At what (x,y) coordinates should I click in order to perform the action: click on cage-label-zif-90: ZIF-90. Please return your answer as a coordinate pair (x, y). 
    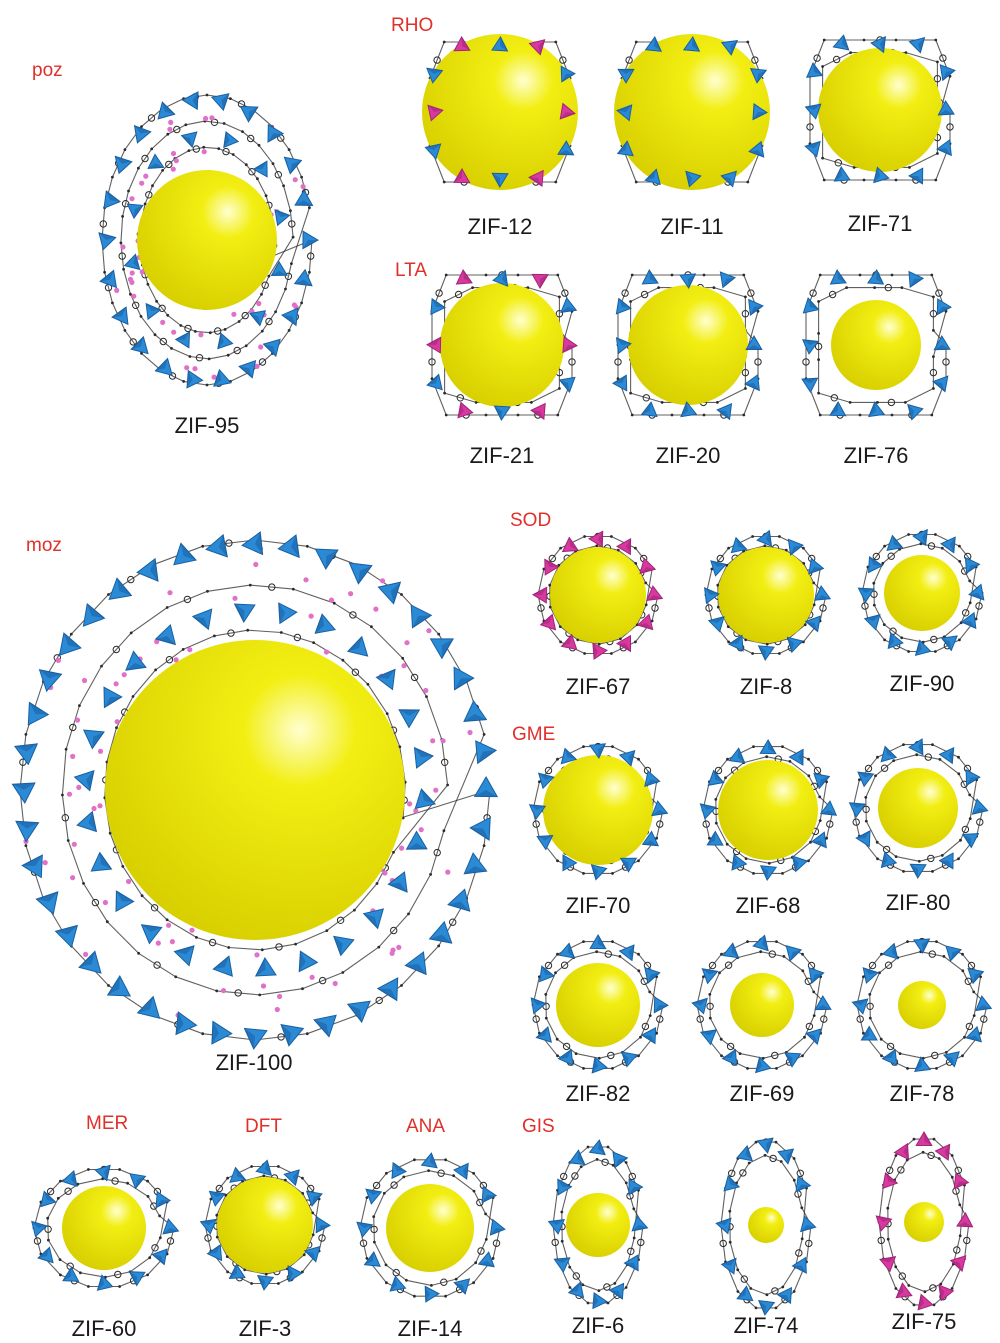
    Looking at the image, I should click on (922, 683).